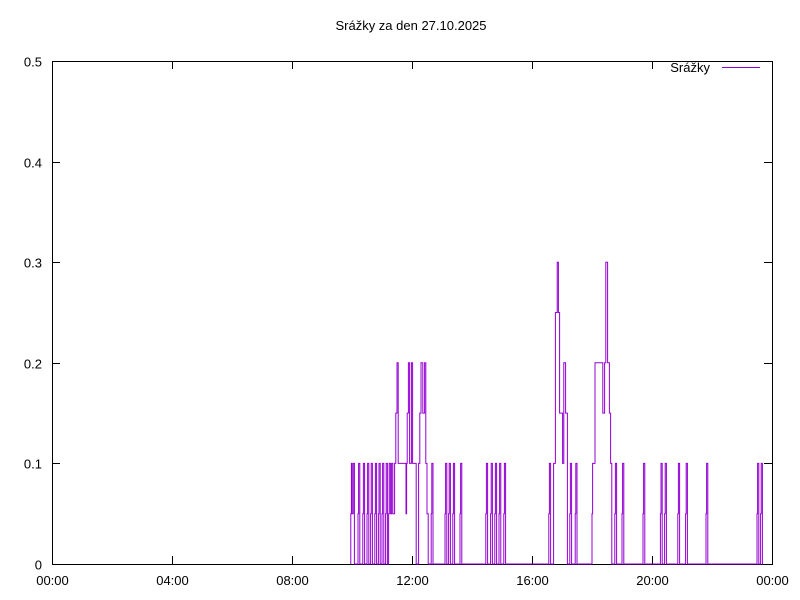 Image resolution: width=800 pixels, height=600 pixels. Describe the element at coordinates (33, 163) in the screenshot. I see `y-tick-label: 0.4` at that location.